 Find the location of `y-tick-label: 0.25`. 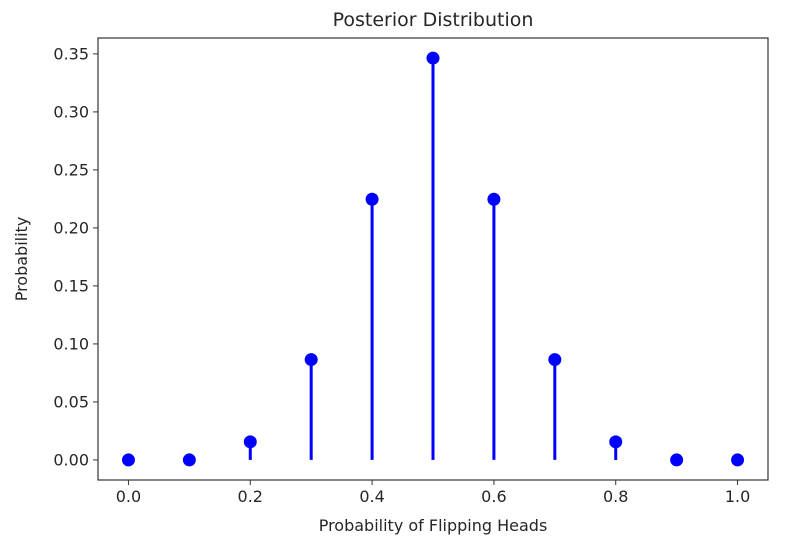

y-tick-label: 0.25 is located at coordinates (71, 169).